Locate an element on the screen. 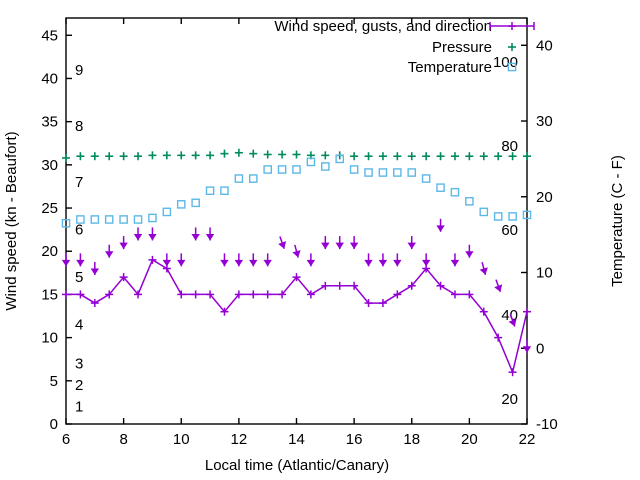  x-tick-label: 12 is located at coordinates (239, 439).